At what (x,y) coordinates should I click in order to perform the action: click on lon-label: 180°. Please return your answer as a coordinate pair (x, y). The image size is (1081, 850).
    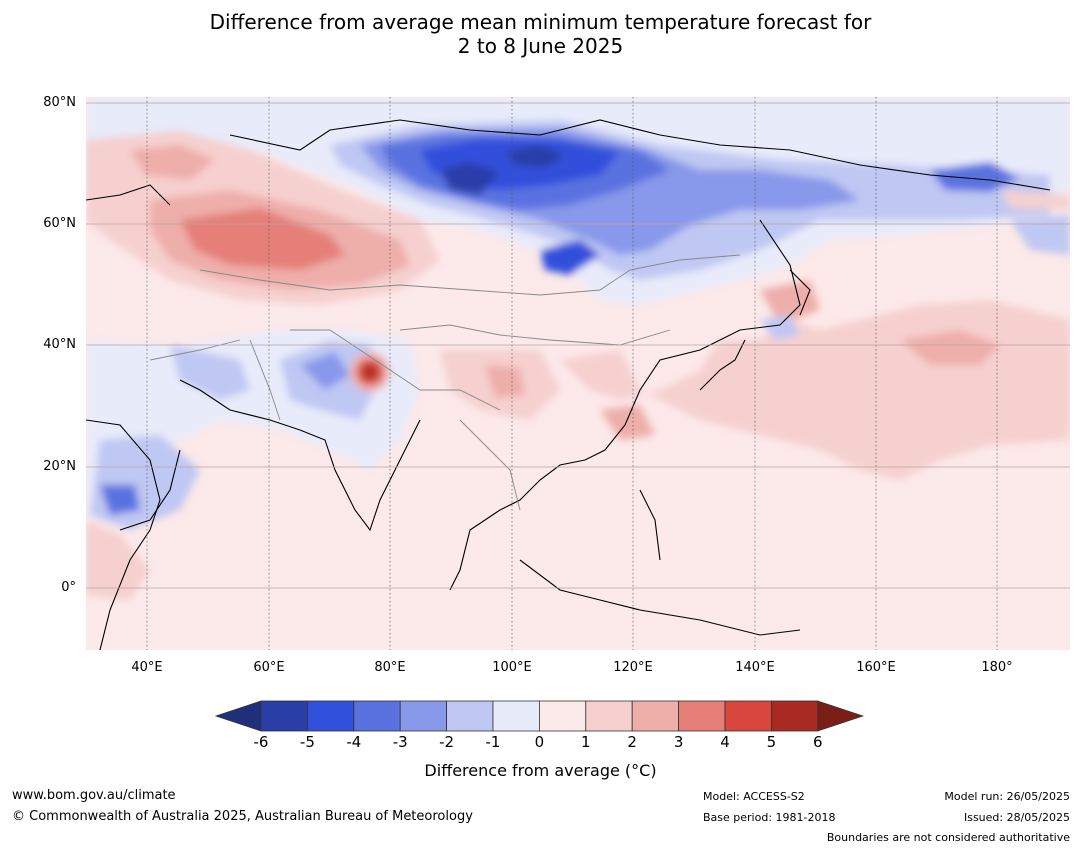
    Looking at the image, I should click on (997, 667).